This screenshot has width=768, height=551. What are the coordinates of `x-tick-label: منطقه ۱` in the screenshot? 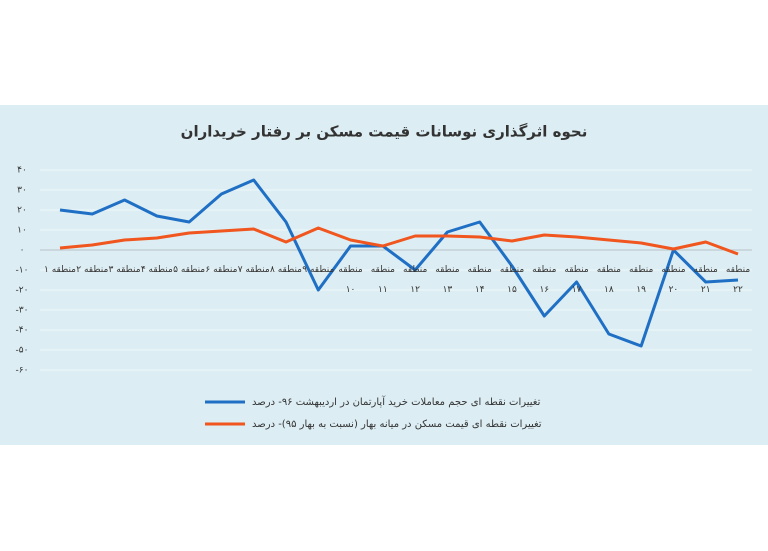 It's located at (59, 270).